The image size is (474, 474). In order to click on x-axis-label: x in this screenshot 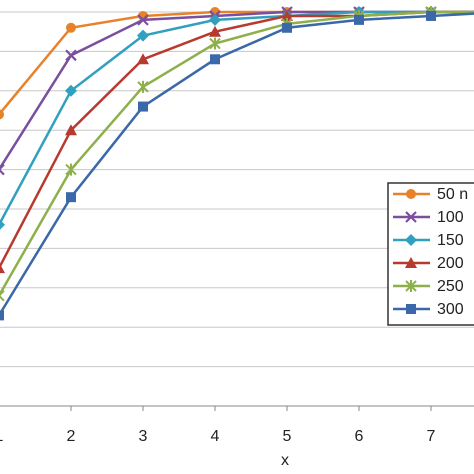, I will do `click(285, 460)`.